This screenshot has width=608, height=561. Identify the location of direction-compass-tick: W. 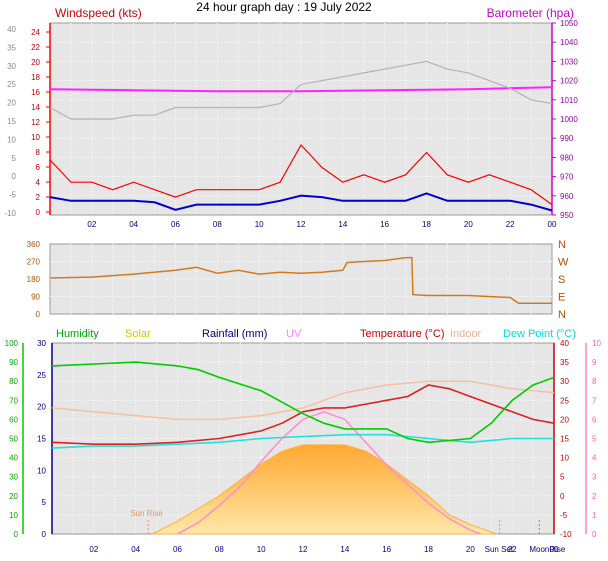
(563, 263).